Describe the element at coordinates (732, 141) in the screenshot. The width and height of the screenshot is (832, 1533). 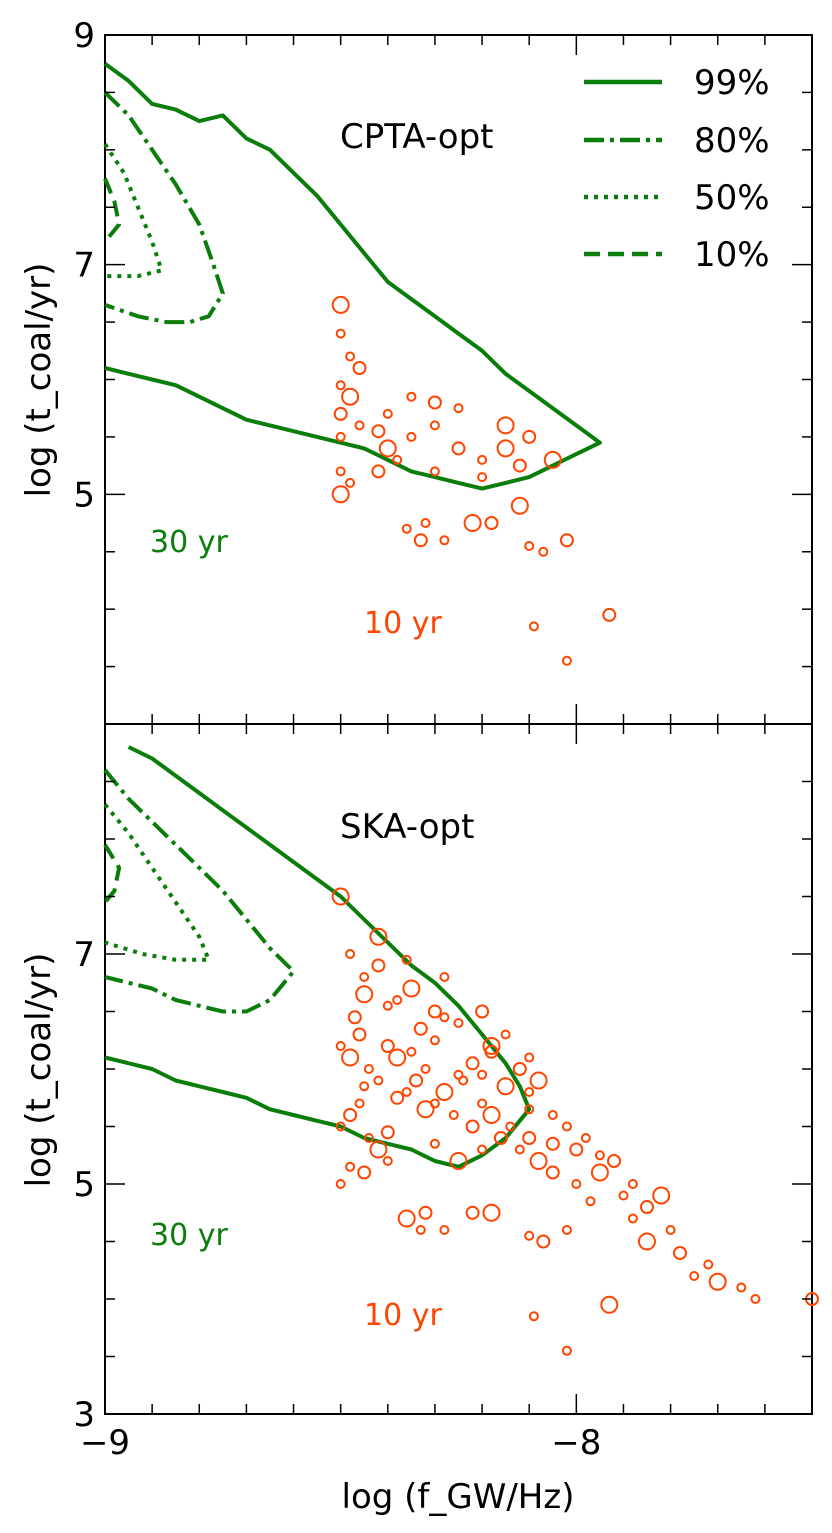
I see `legend-label-80: 80%` at that location.